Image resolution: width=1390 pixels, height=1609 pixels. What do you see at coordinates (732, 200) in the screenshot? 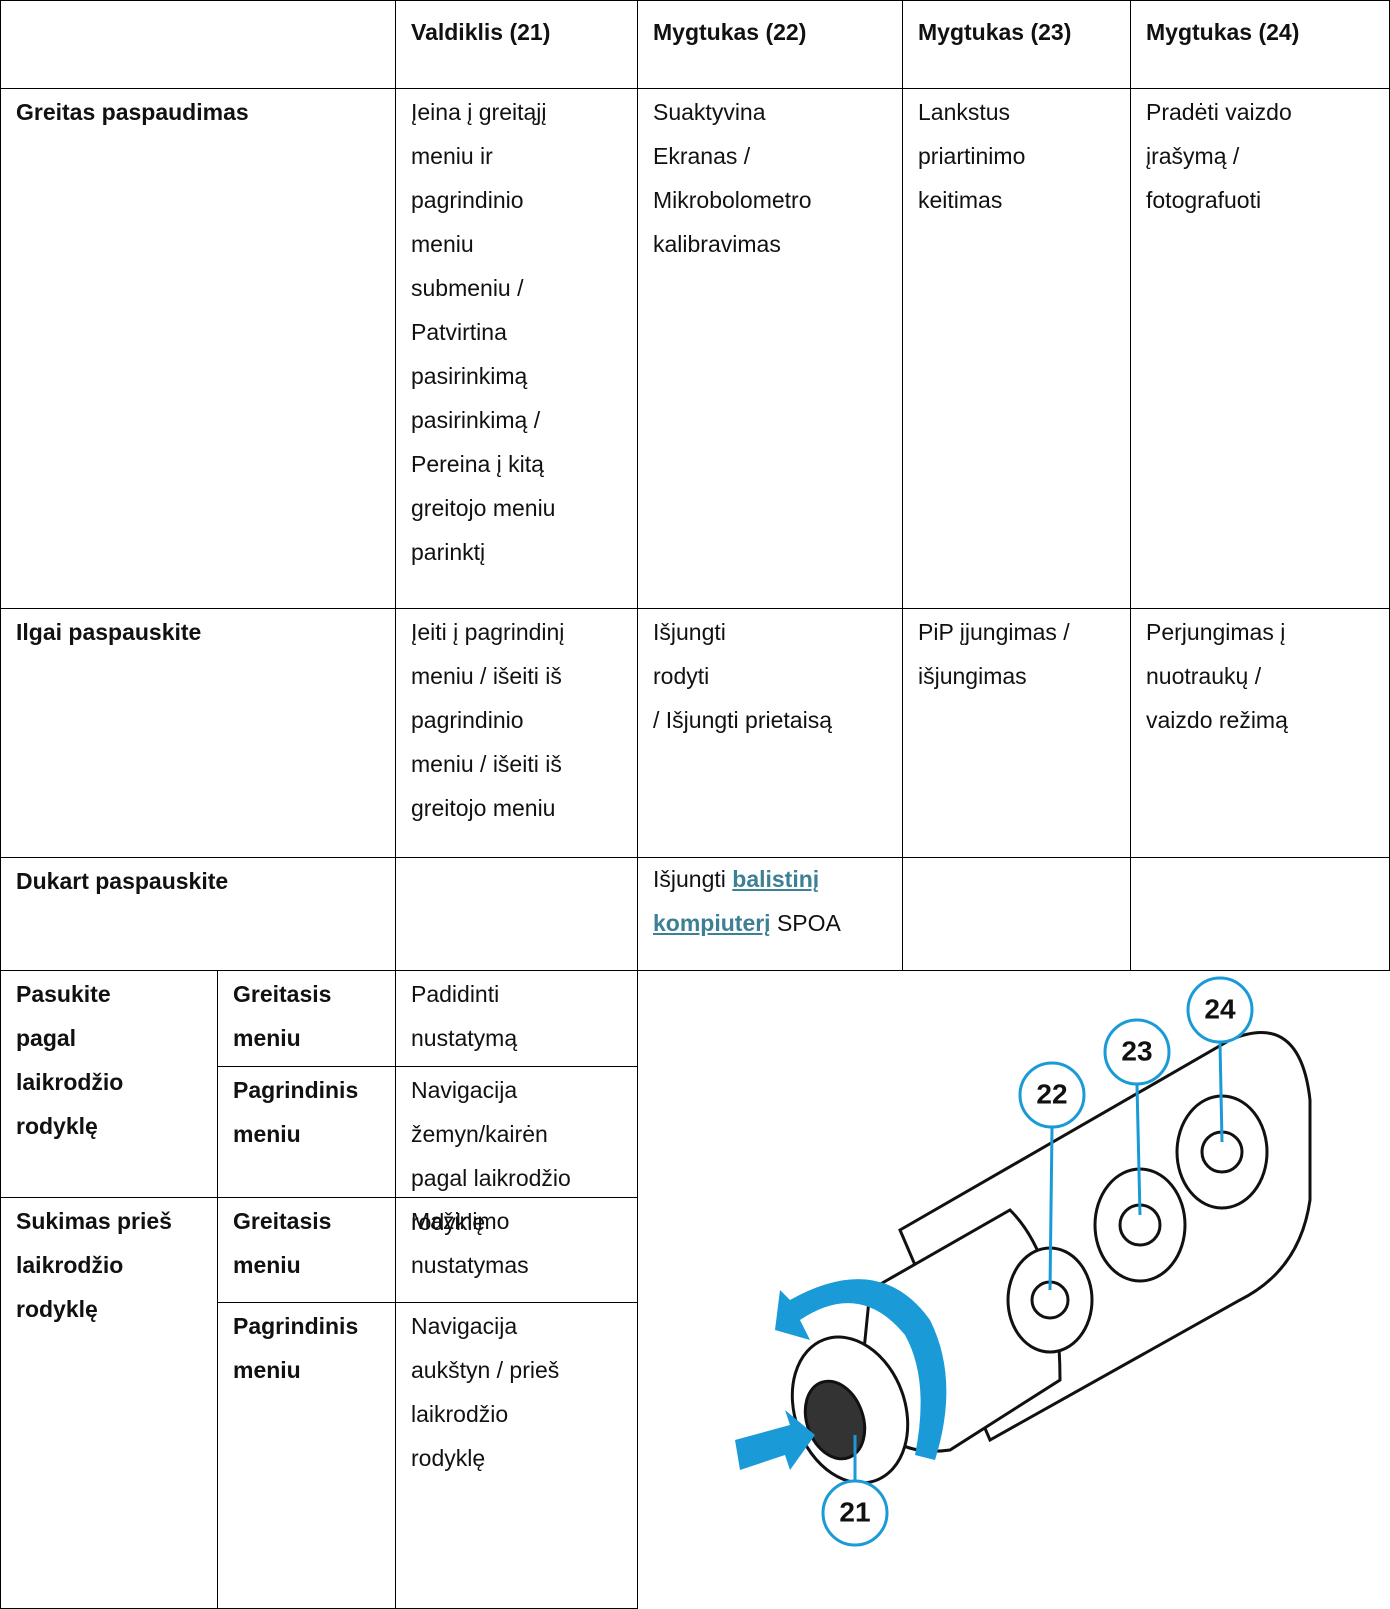
I see `cell-line: Mikrobolometro` at bounding box center [732, 200].